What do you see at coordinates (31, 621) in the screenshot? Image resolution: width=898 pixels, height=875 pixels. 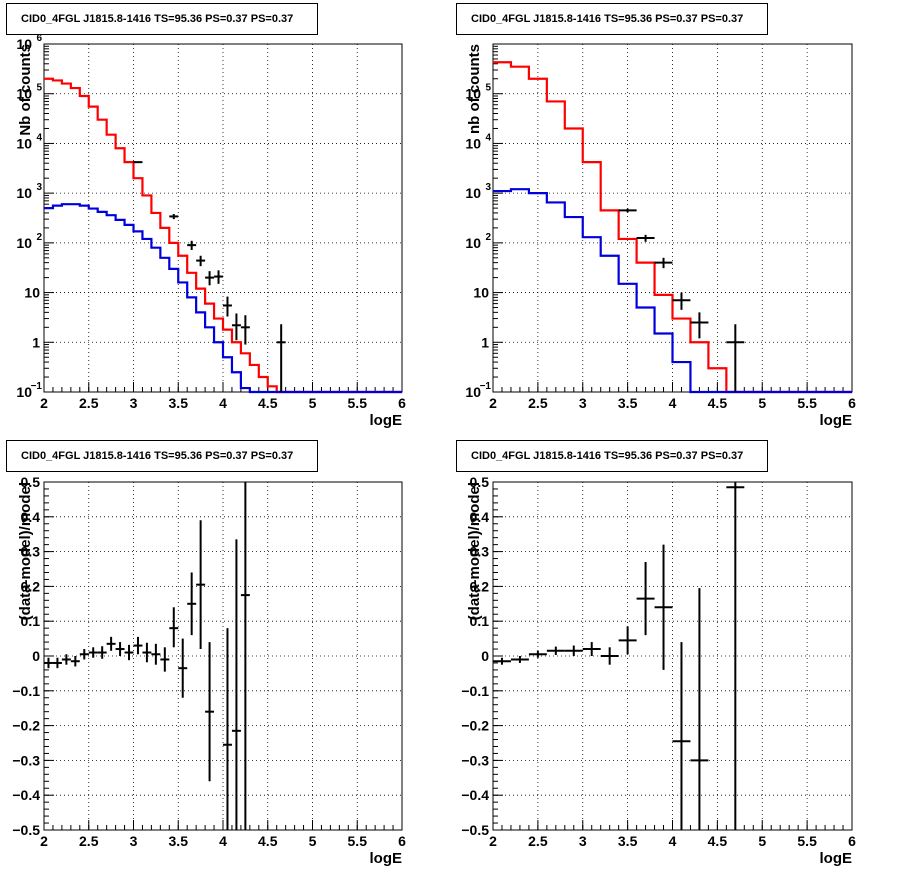 I see `y-tick-label: 0.1` at bounding box center [31, 621].